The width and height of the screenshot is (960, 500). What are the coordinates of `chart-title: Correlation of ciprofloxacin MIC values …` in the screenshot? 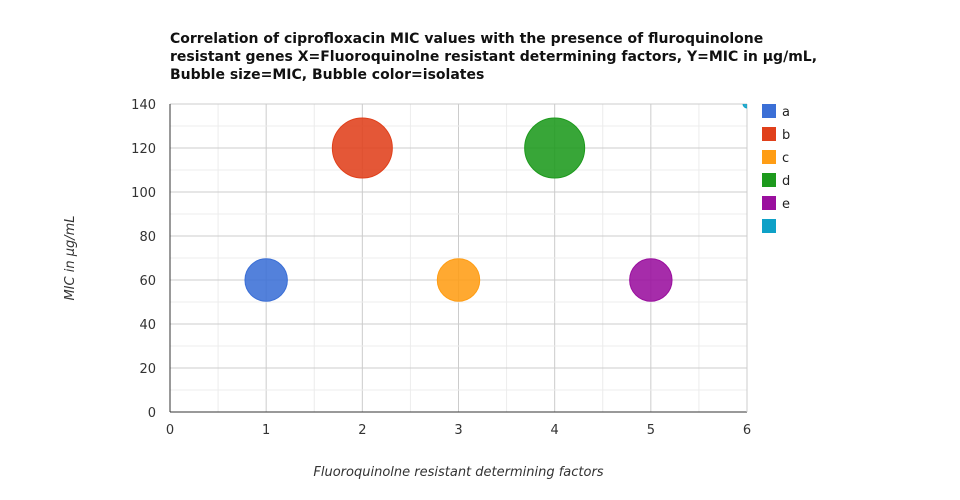 It's located at (493, 57).